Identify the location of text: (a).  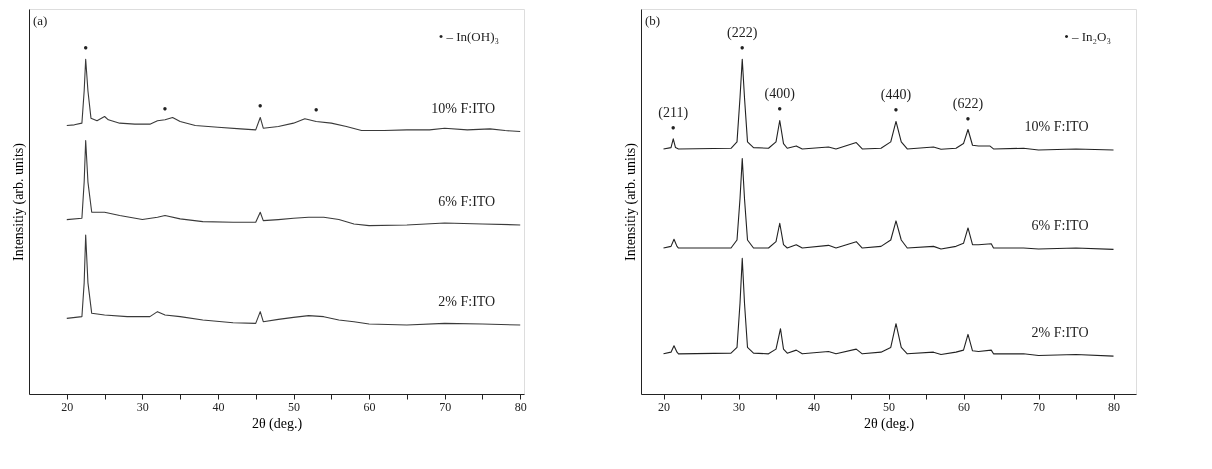
(40, 20).